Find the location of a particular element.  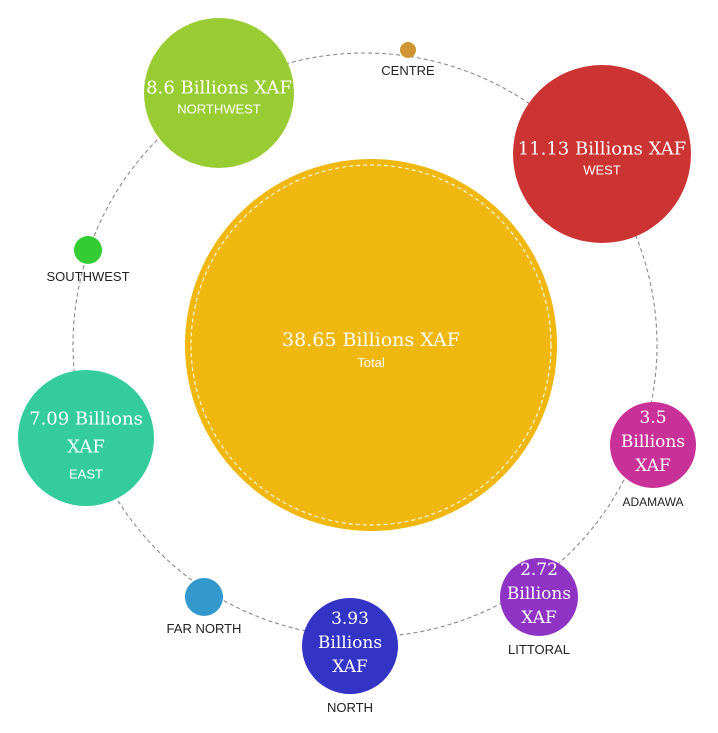

bubble-centre-label: CENTRE is located at coordinates (408, 70).